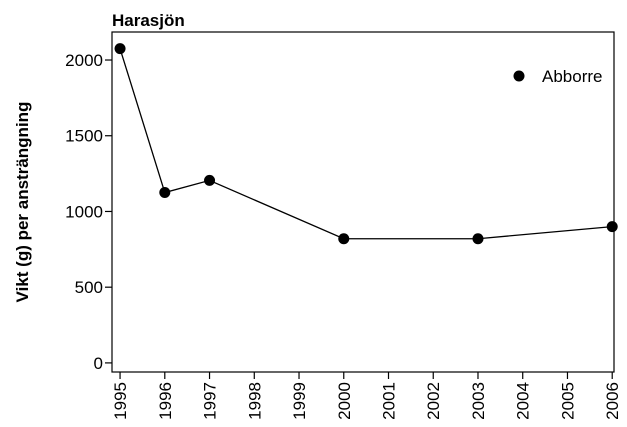  Describe the element at coordinates (22, 202) in the screenshot. I see `y-axis-label: Vikt (g) per ansträngning` at that location.